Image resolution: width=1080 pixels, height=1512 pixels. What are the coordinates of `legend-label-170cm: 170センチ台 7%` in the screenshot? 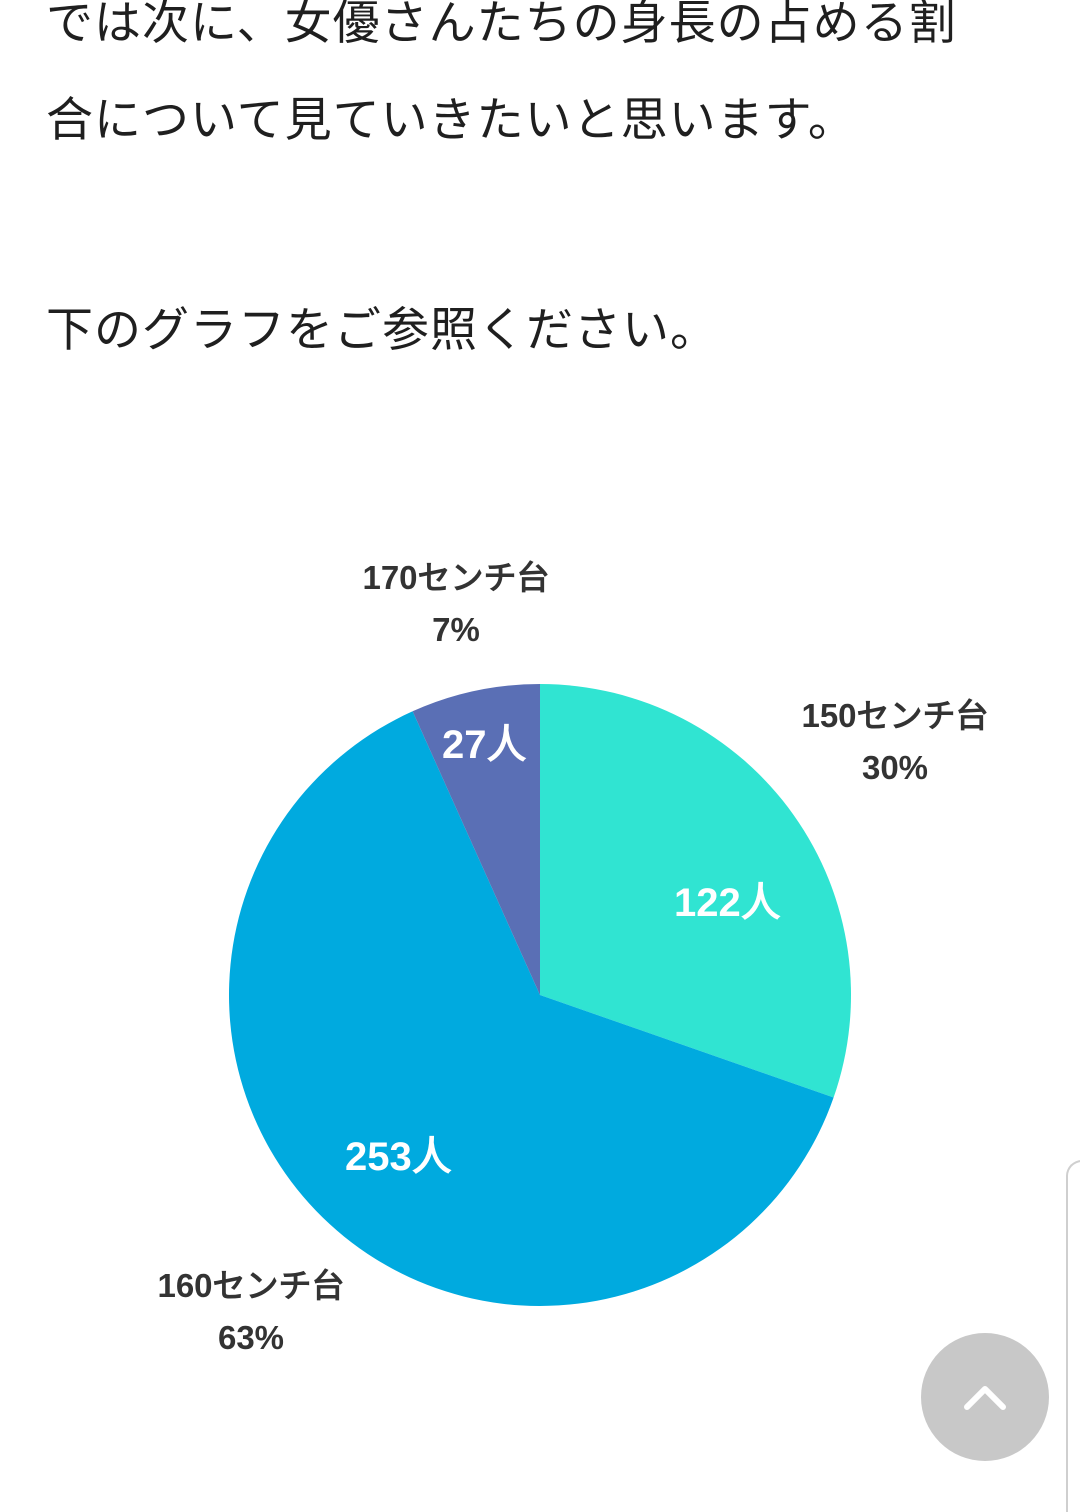 It's located at (456, 604).